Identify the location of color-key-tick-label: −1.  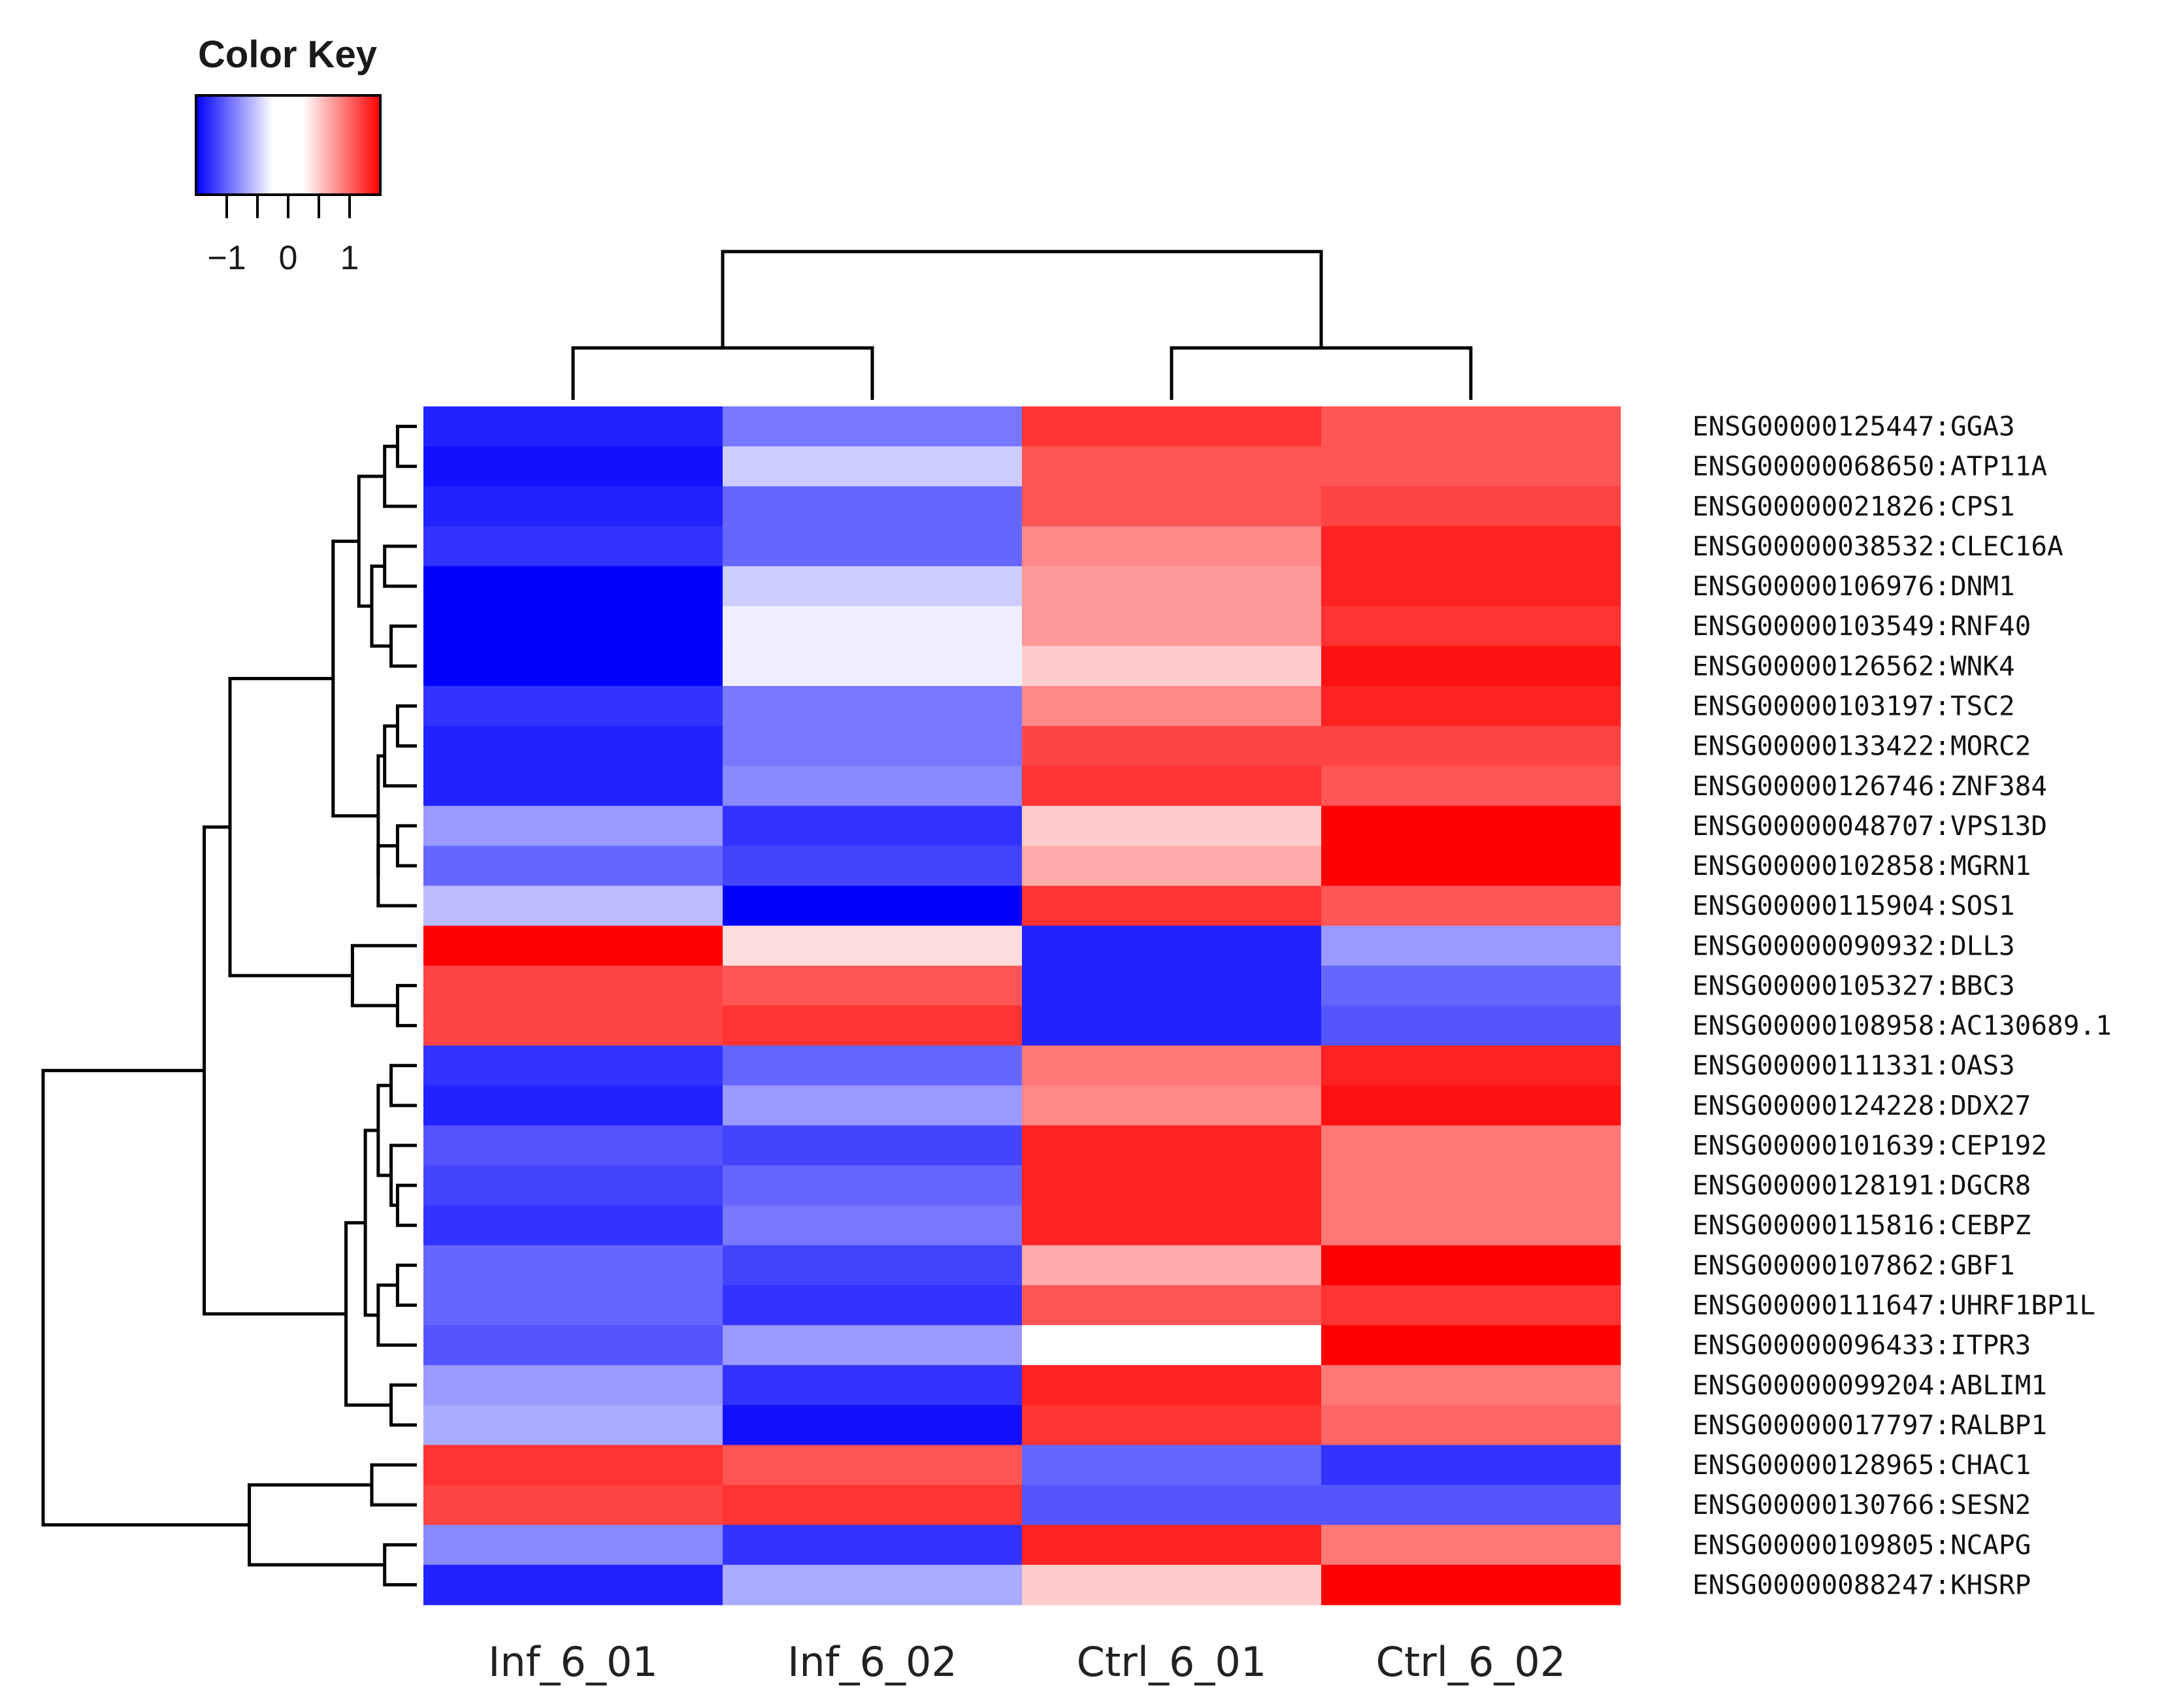
(226, 258).